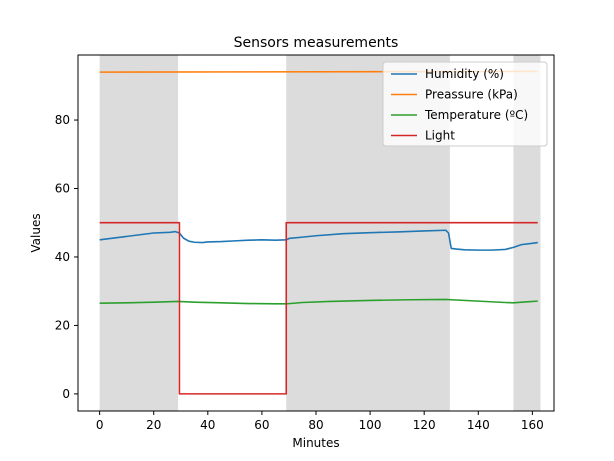 The height and width of the screenshot is (461, 614). Describe the element at coordinates (62, 120) in the screenshot. I see `y-tick-label: 80` at that location.